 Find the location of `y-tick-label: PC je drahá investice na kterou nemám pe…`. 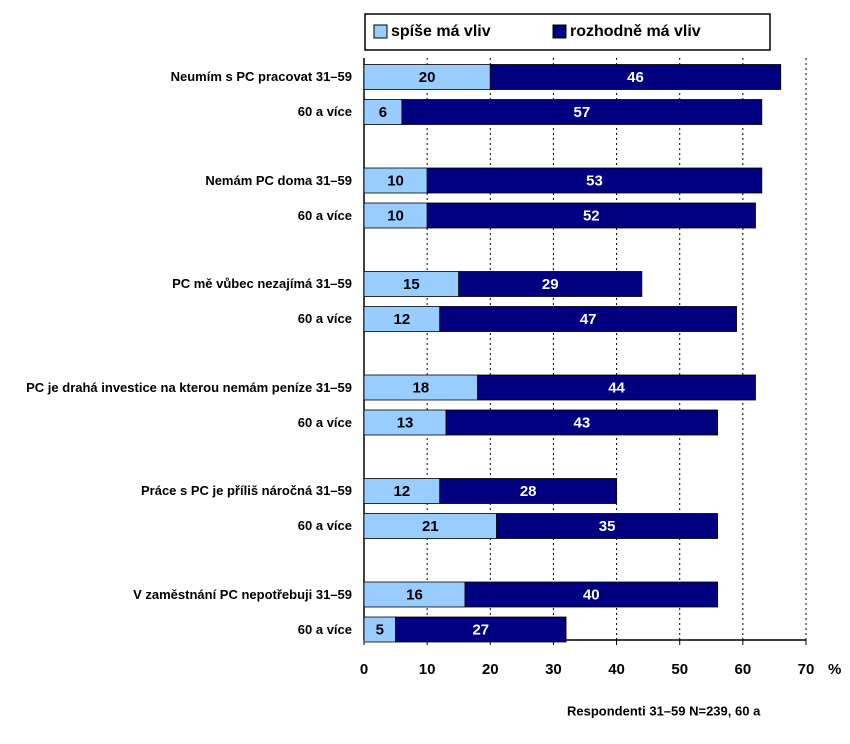

y-tick-label: PC je drahá investice na kterou nemám pe… is located at coordinates (176, 388).